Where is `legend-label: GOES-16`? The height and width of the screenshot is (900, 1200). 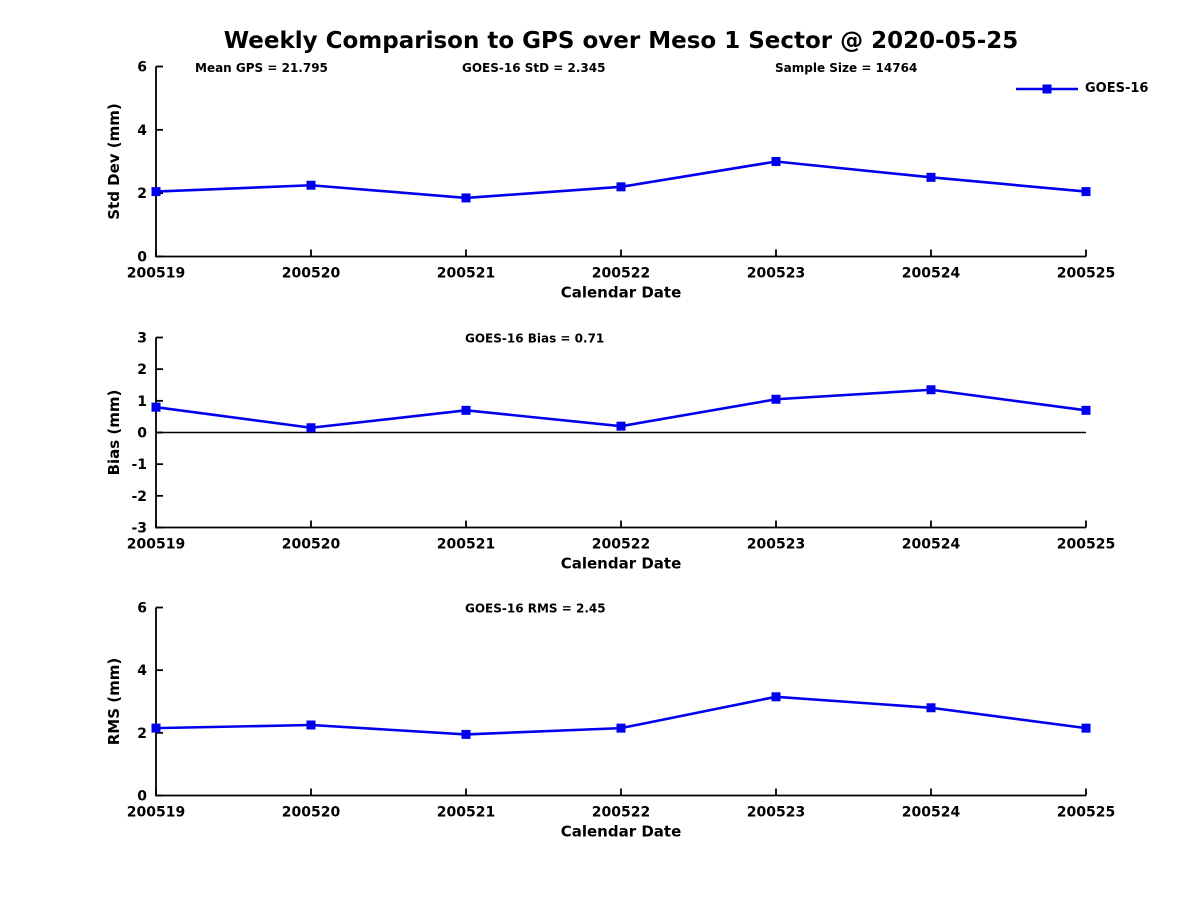 legend-label: GOES-16 is located at coordinates (1117, 88).